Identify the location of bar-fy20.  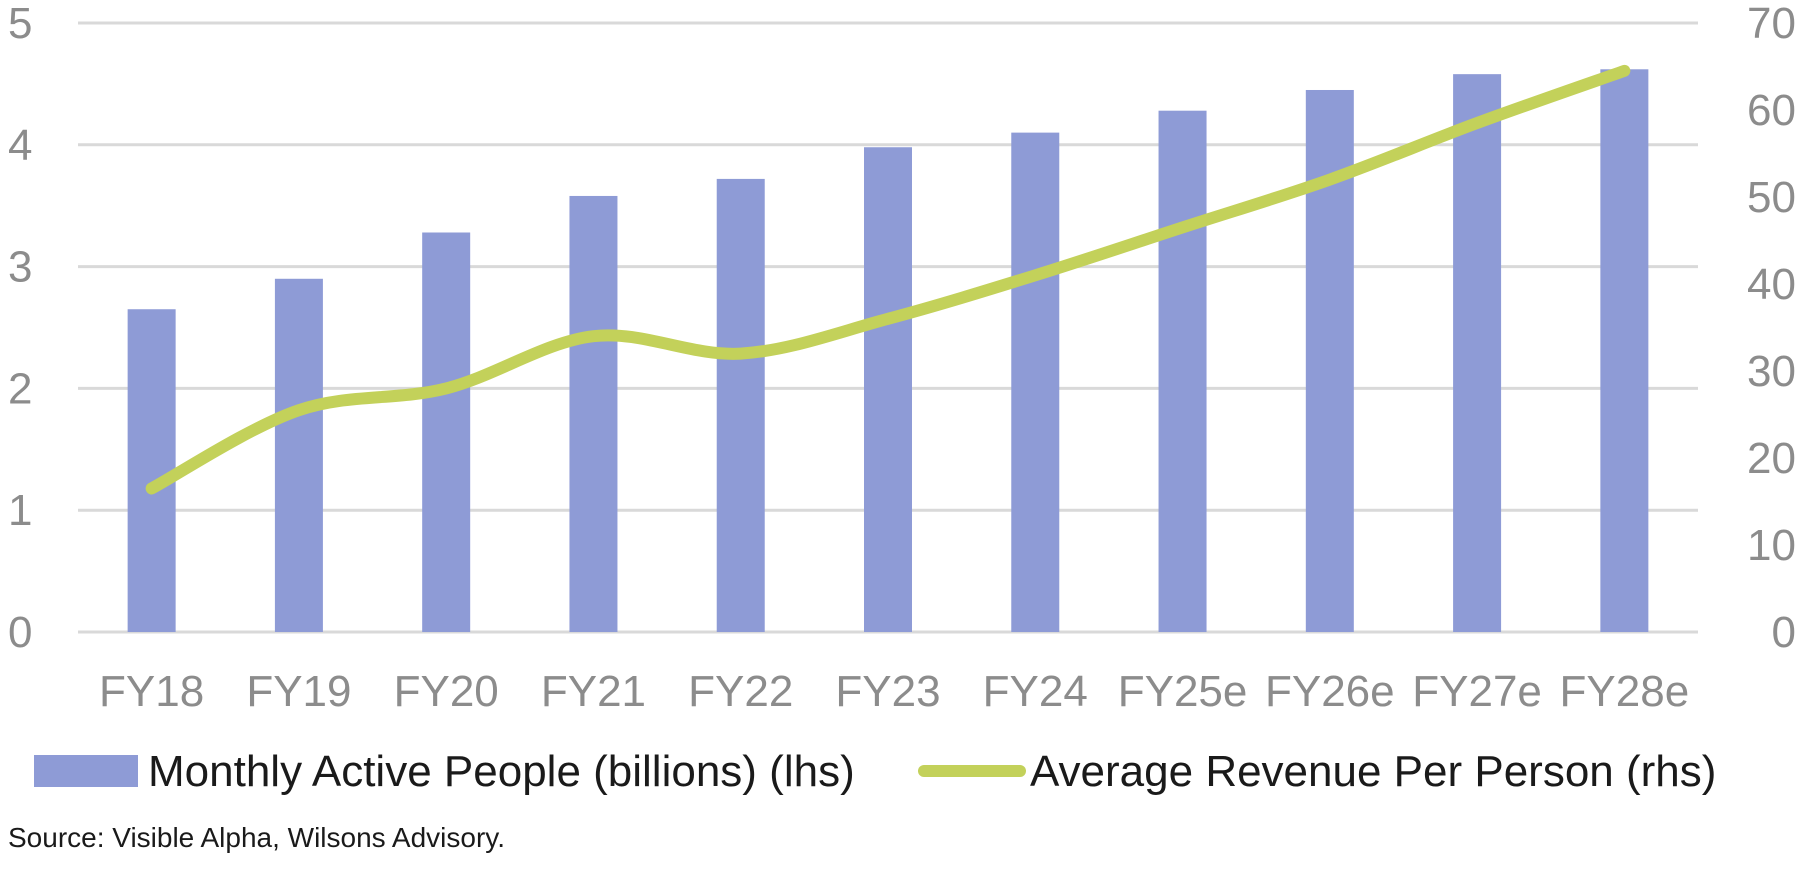
(446, 432).